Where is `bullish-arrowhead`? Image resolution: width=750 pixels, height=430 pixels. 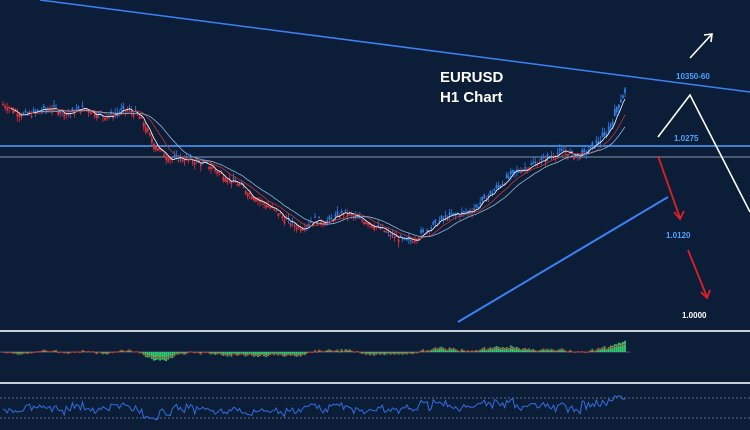 bullish-arrowhead is located at coordinates (708, 38).